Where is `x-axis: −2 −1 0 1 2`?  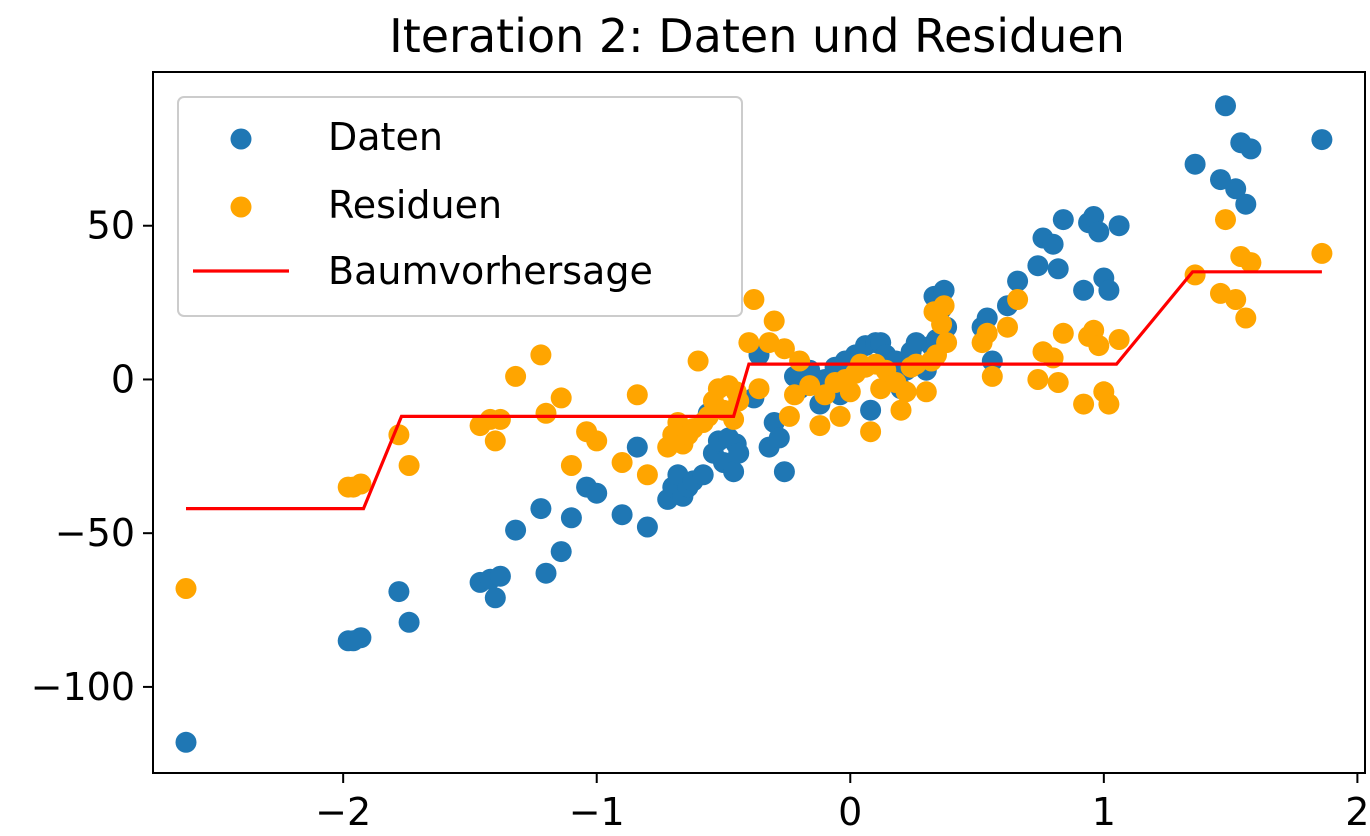
x-axis: −2 −1 0 1 2 is located at coordinates (842, 803).